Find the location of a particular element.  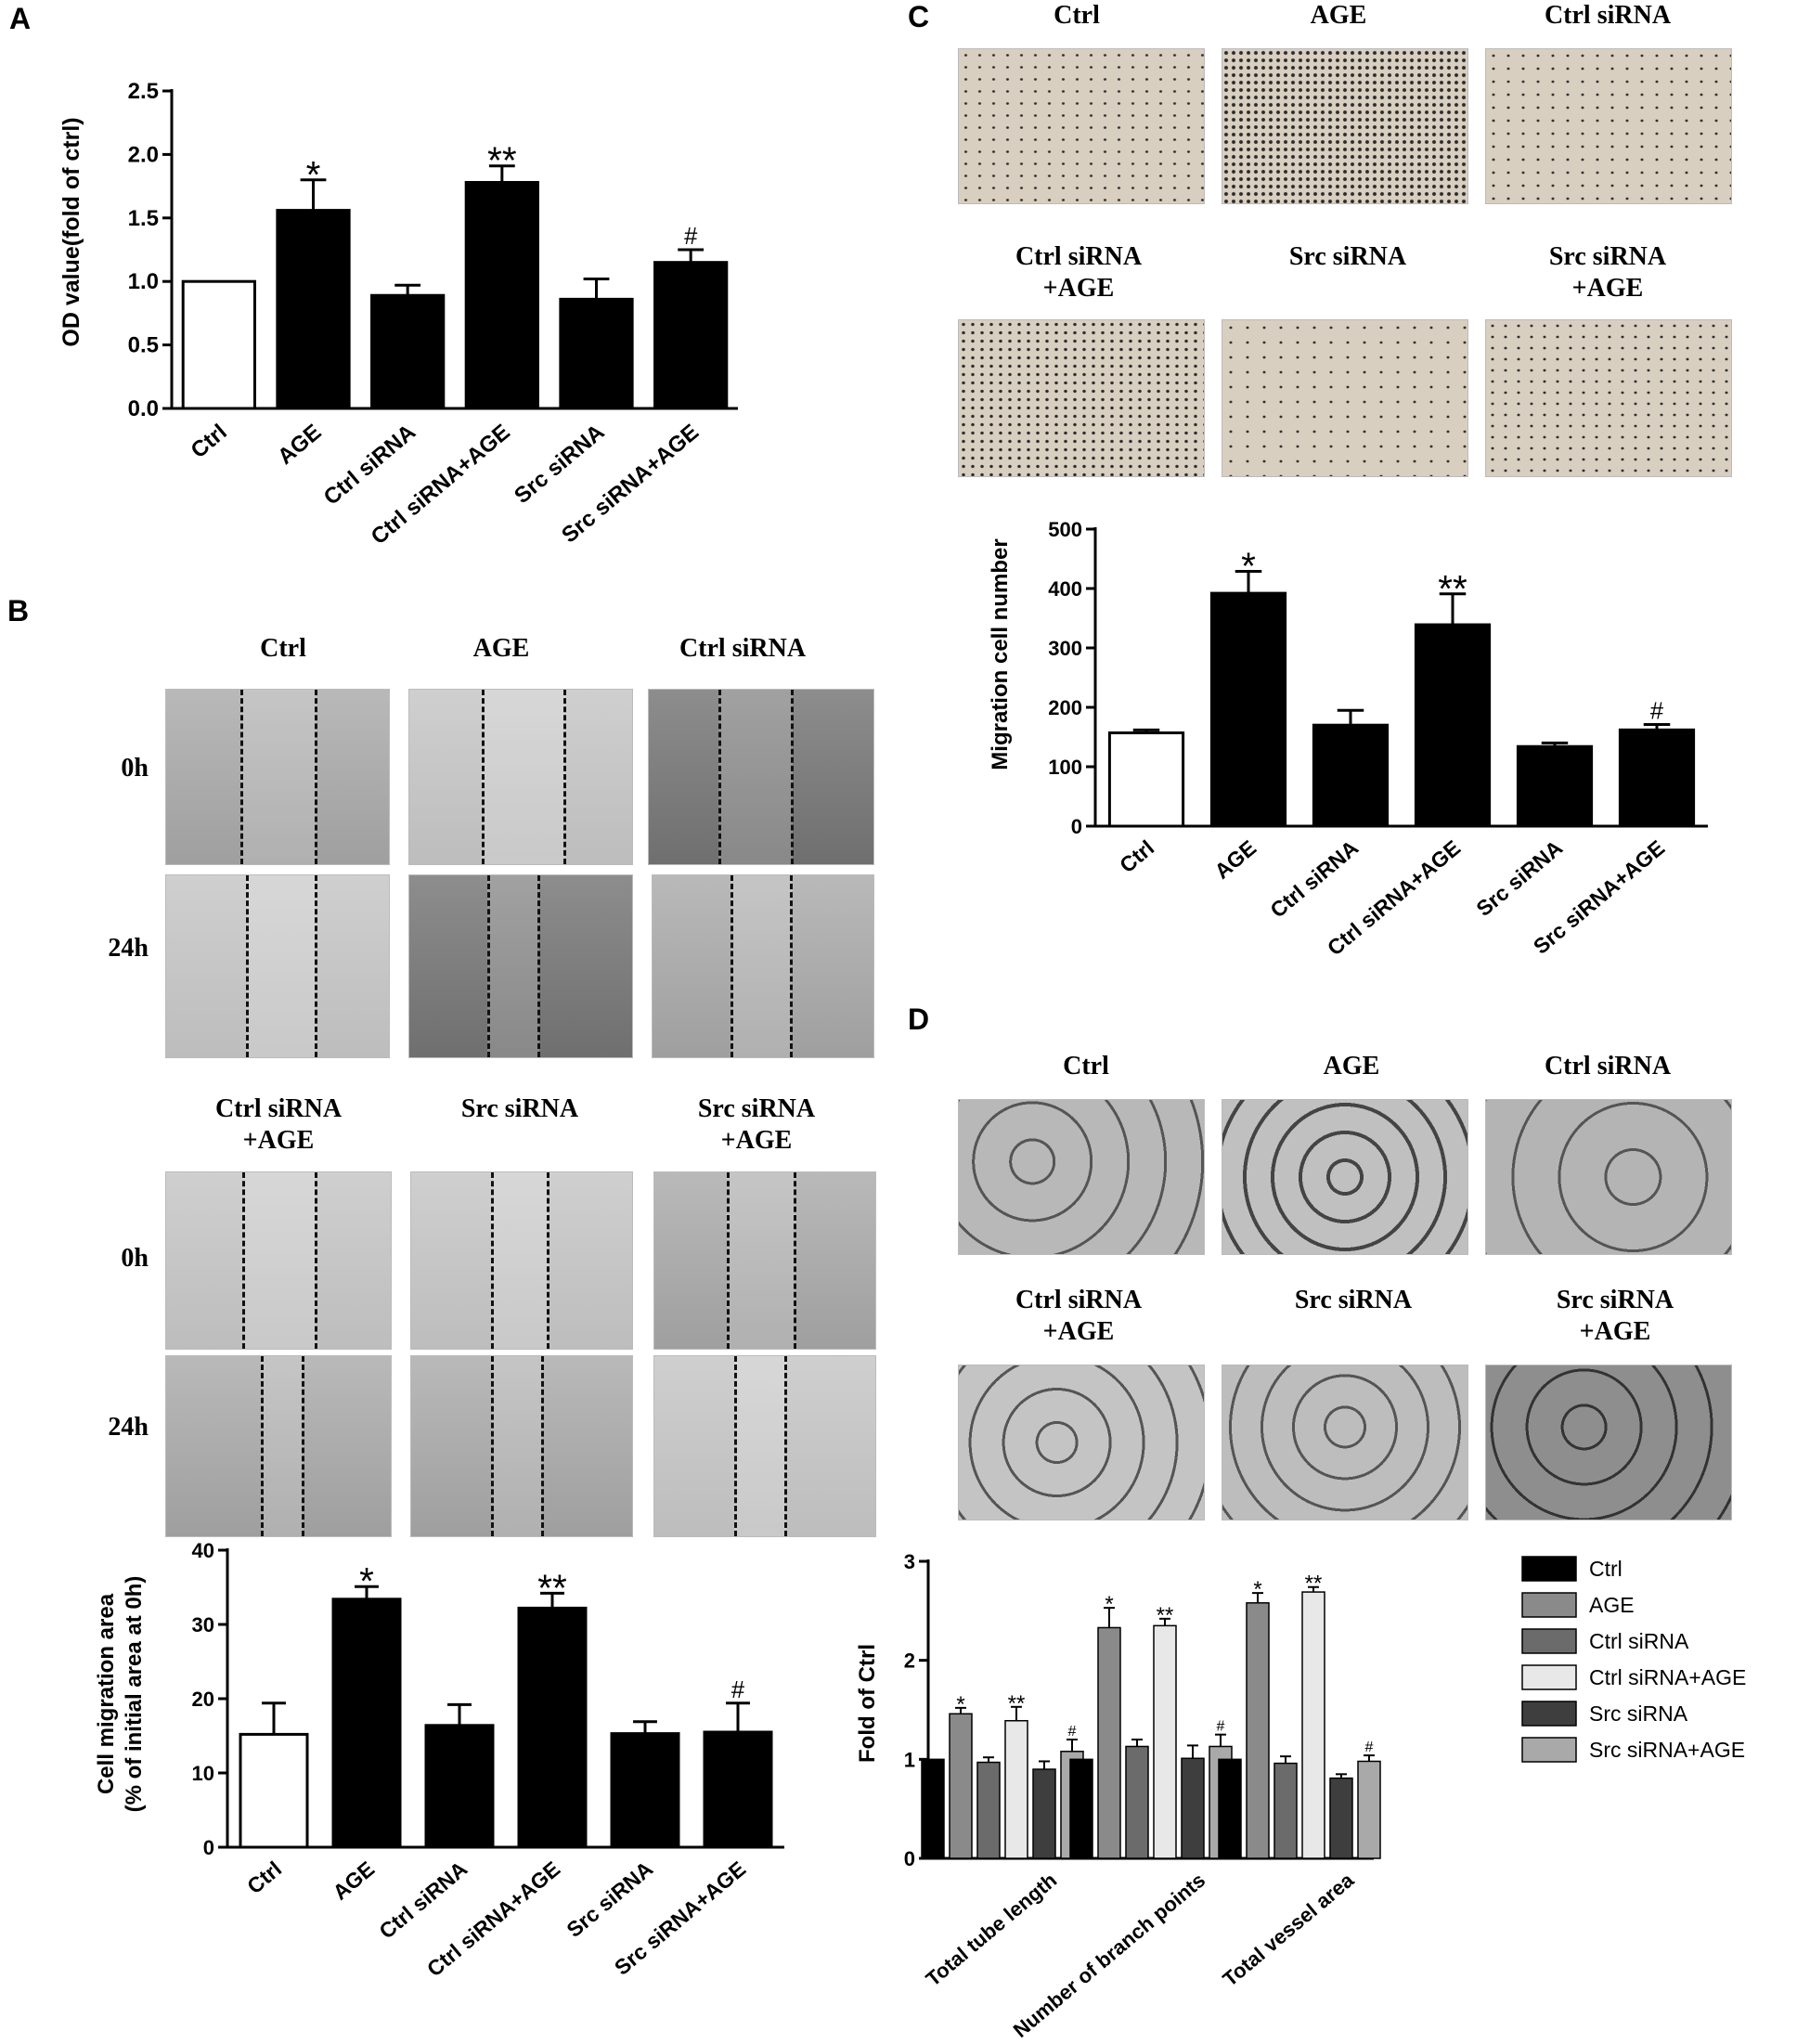

chart-c-significance-mark: ** is located at coordinates (1452, 588).